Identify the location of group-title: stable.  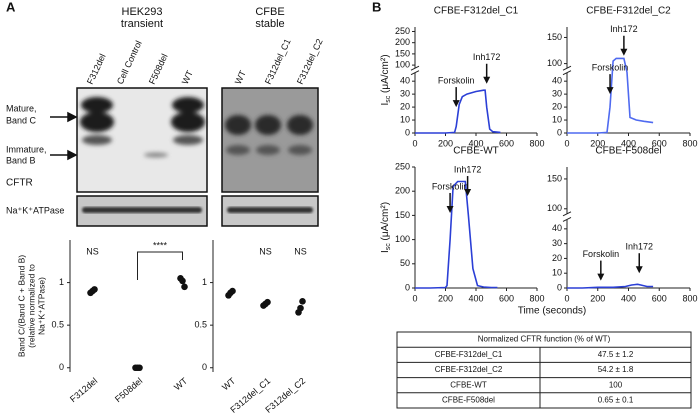
(269, 24).